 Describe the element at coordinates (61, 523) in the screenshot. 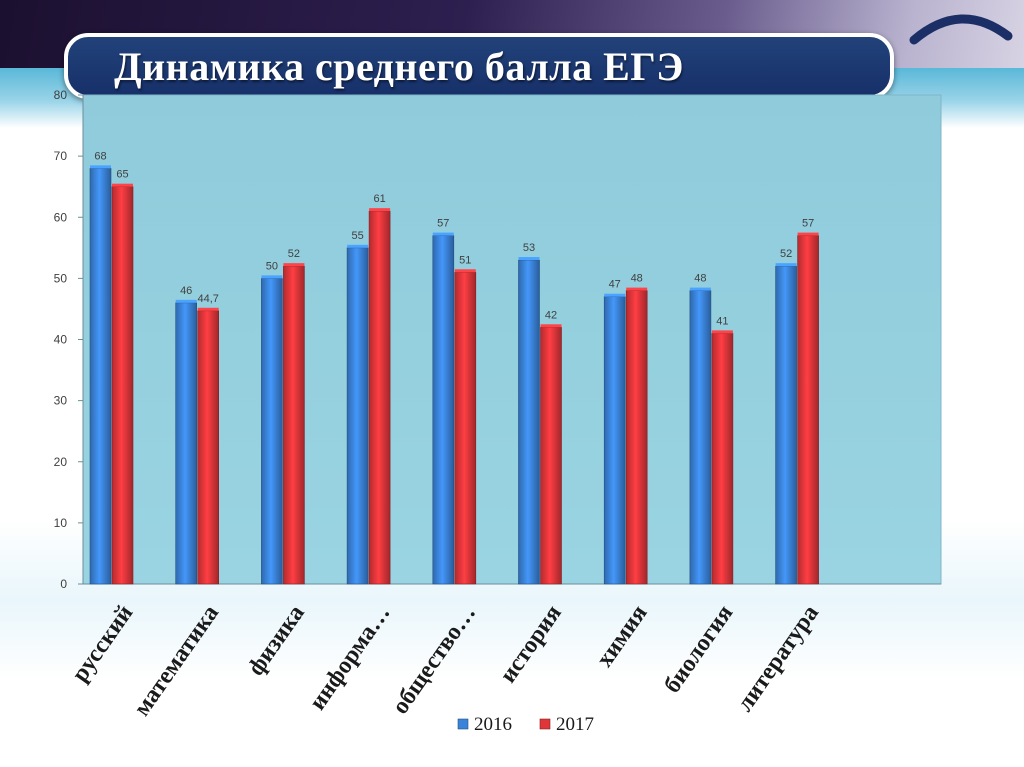

I see `y-tick-label: 10` at that location.